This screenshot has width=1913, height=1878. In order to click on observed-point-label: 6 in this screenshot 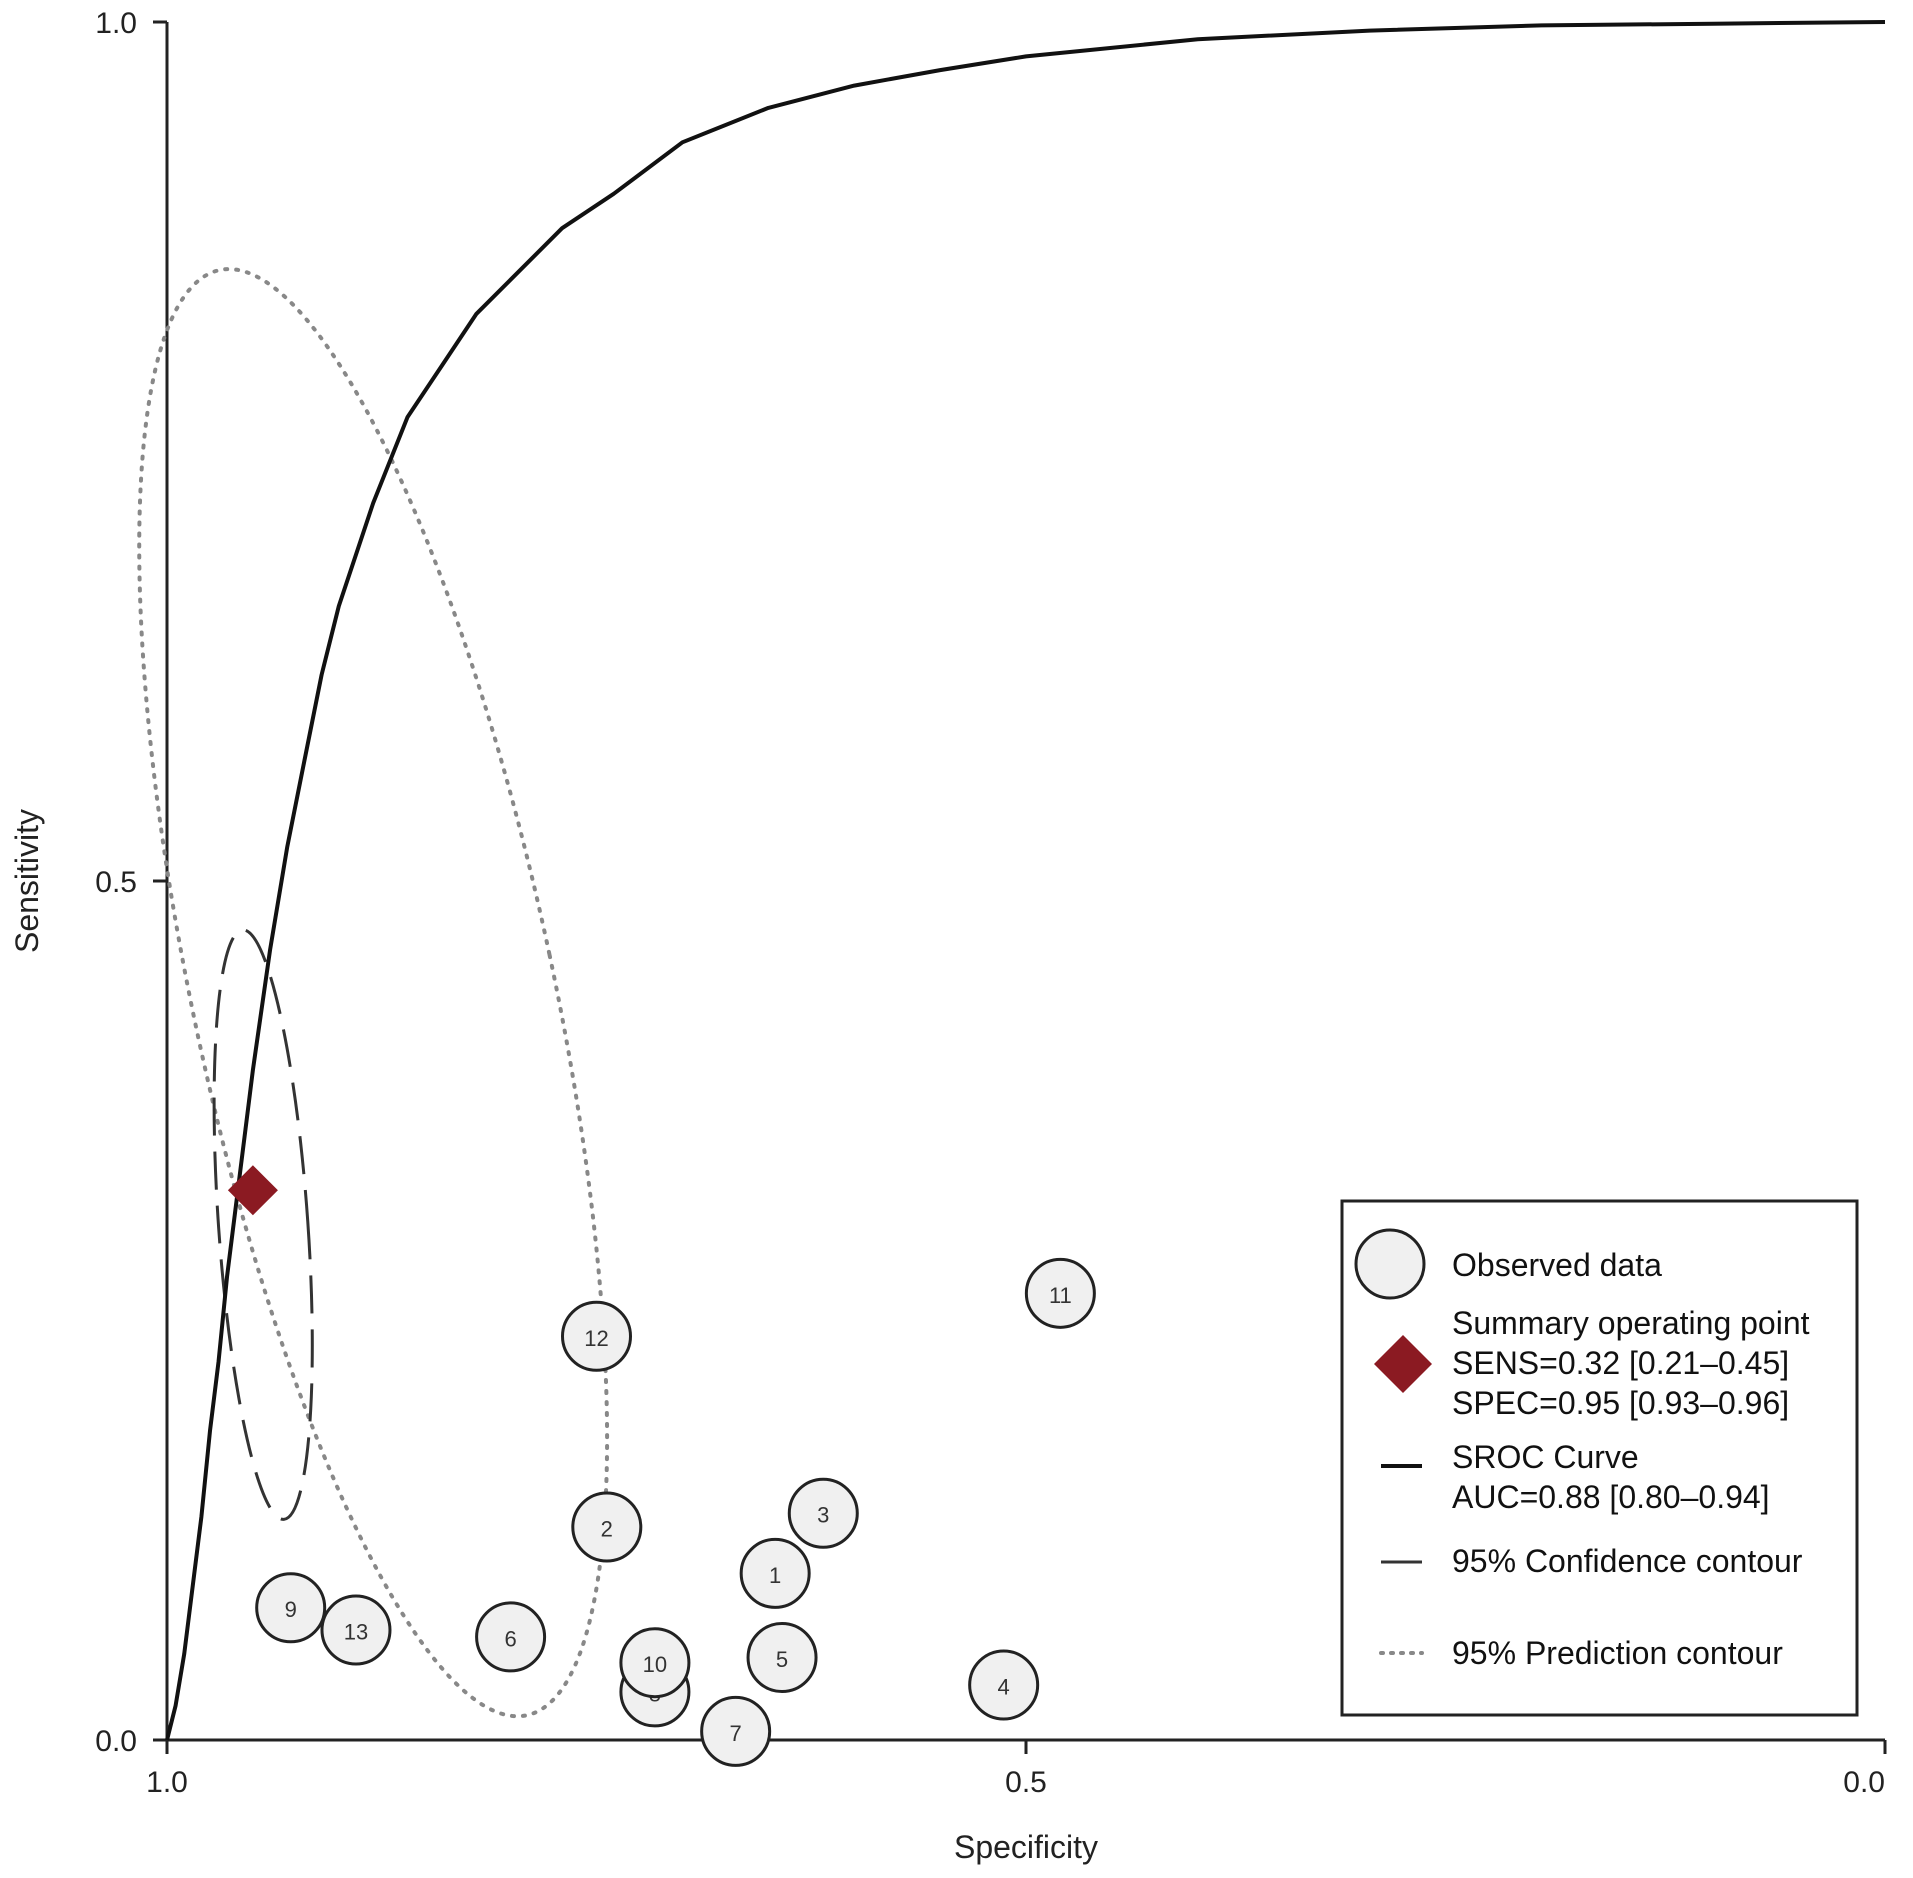, I will do `click(510, 1638)`.